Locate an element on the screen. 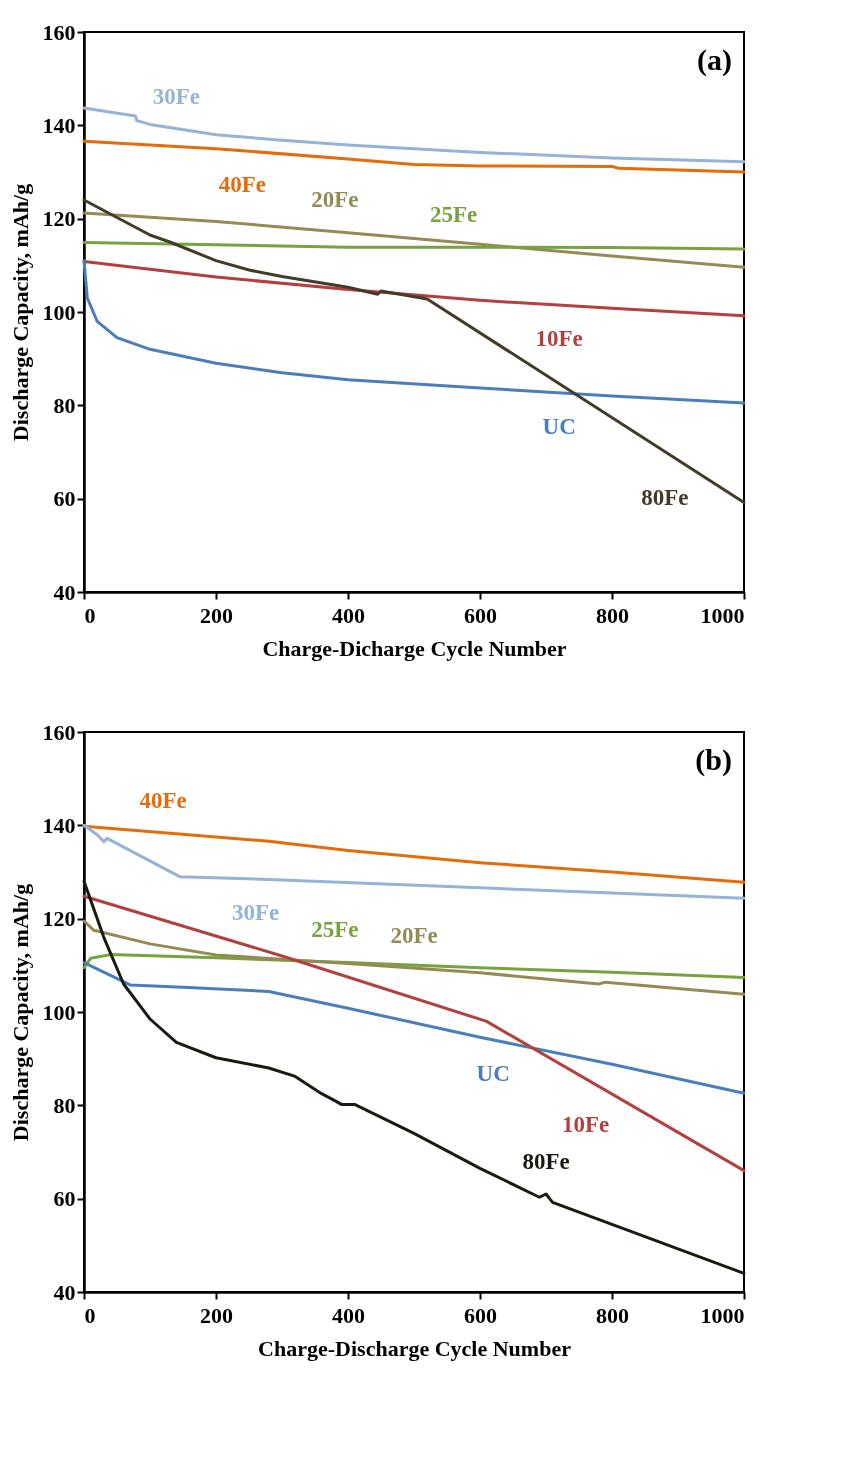 The width and height of the screenshot is (843, 1464). x-axis-title: Charge-Discharge Cycle Number is located at coordinates (415, 1348).